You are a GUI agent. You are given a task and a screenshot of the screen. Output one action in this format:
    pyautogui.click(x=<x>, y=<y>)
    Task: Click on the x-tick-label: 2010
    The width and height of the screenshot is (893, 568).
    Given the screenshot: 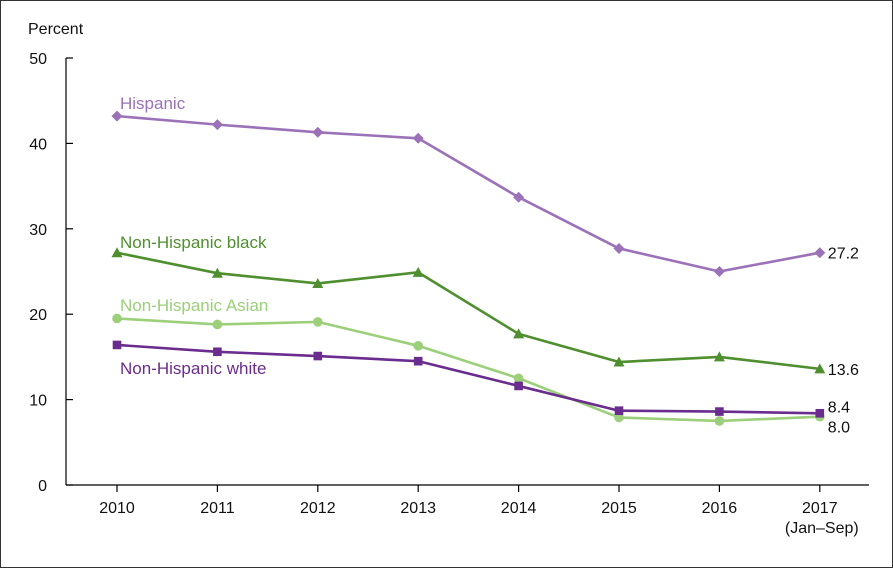 What is the action you would take?
    pyautogui.click(x=117, y=508)
    